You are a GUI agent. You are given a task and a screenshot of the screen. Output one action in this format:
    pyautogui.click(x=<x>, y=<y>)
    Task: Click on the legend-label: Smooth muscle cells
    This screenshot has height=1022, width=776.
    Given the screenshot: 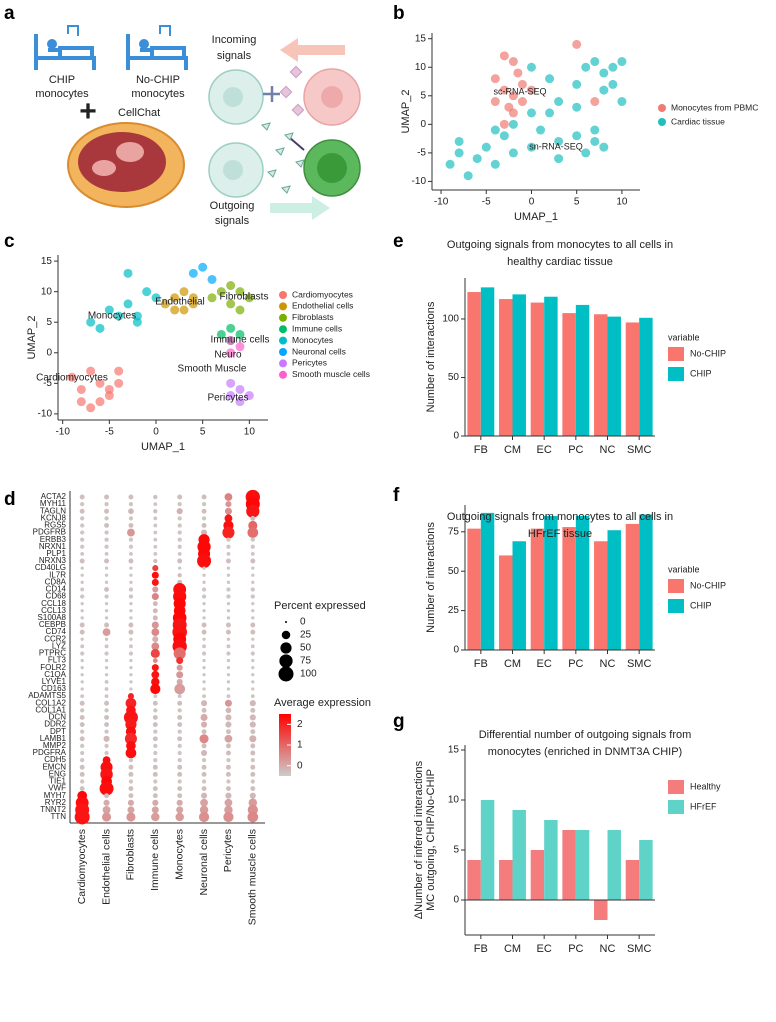 What is the action you would take?
    pyautogui.click(x=331, y=374)
    